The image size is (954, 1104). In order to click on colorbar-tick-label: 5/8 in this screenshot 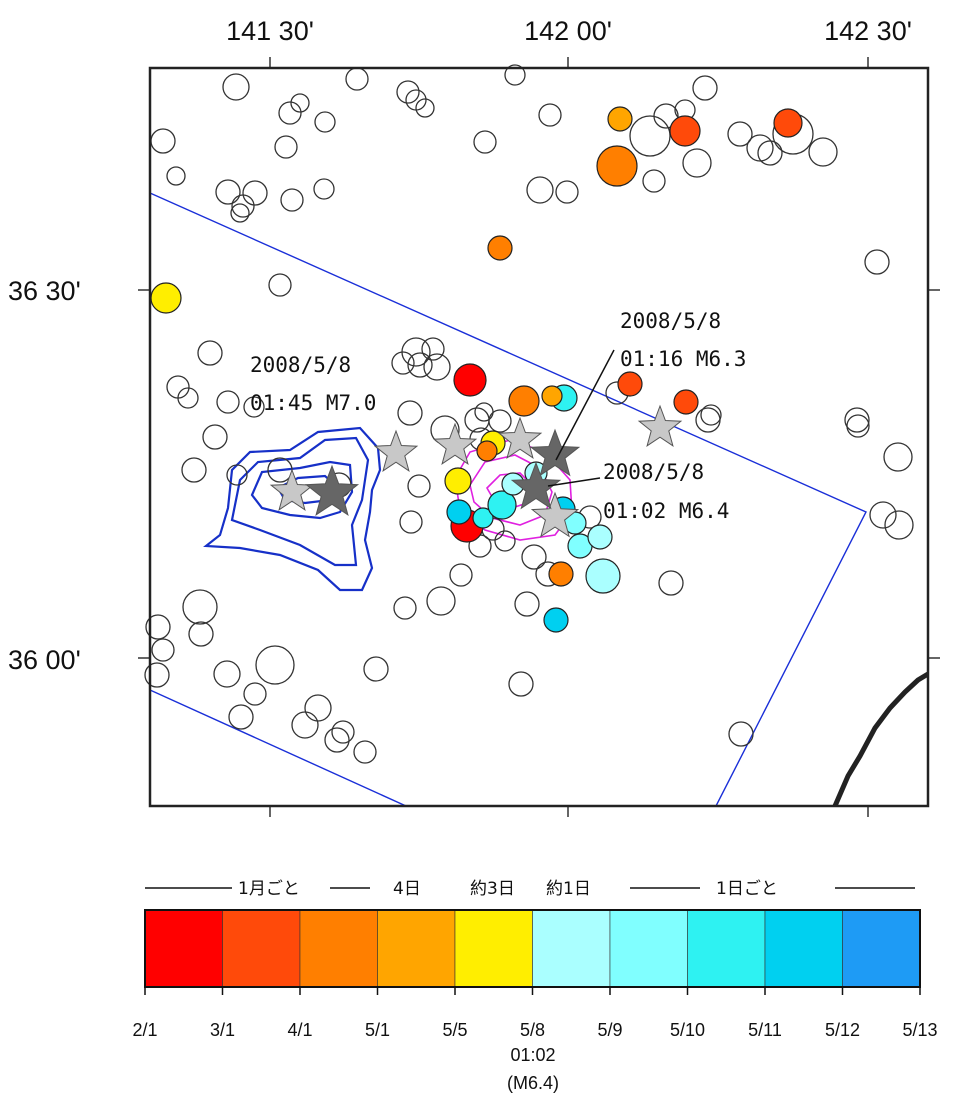, I will do `click(532, 1030)`.